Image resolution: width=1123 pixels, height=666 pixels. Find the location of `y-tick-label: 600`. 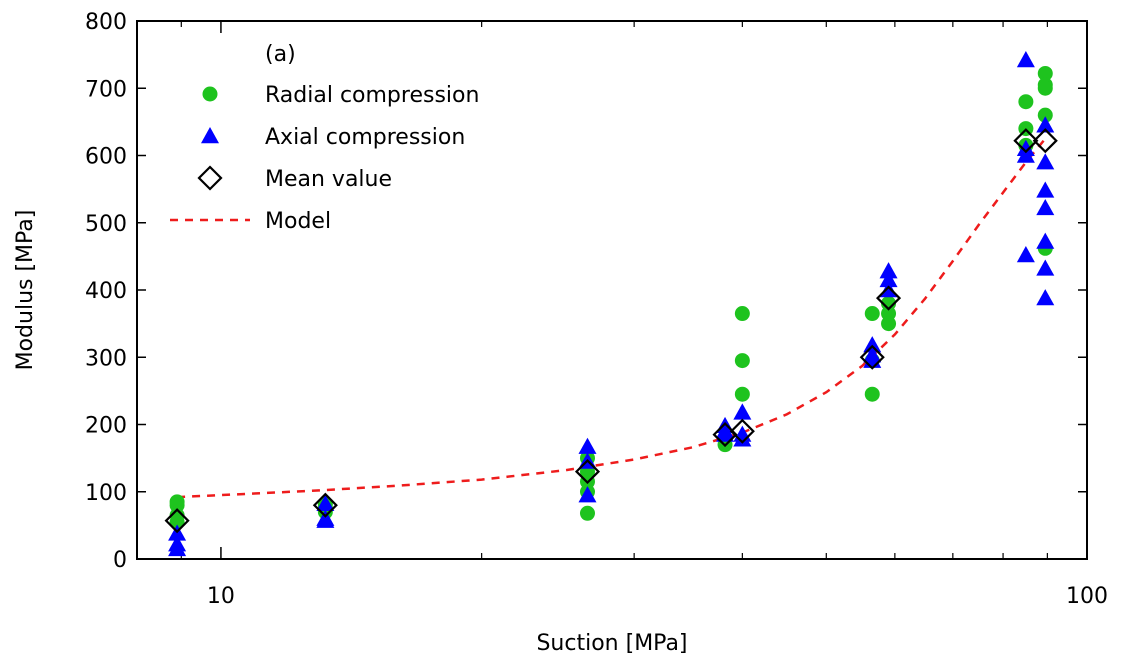

y-tick-label: 600 is located at coordinates (106, 157).